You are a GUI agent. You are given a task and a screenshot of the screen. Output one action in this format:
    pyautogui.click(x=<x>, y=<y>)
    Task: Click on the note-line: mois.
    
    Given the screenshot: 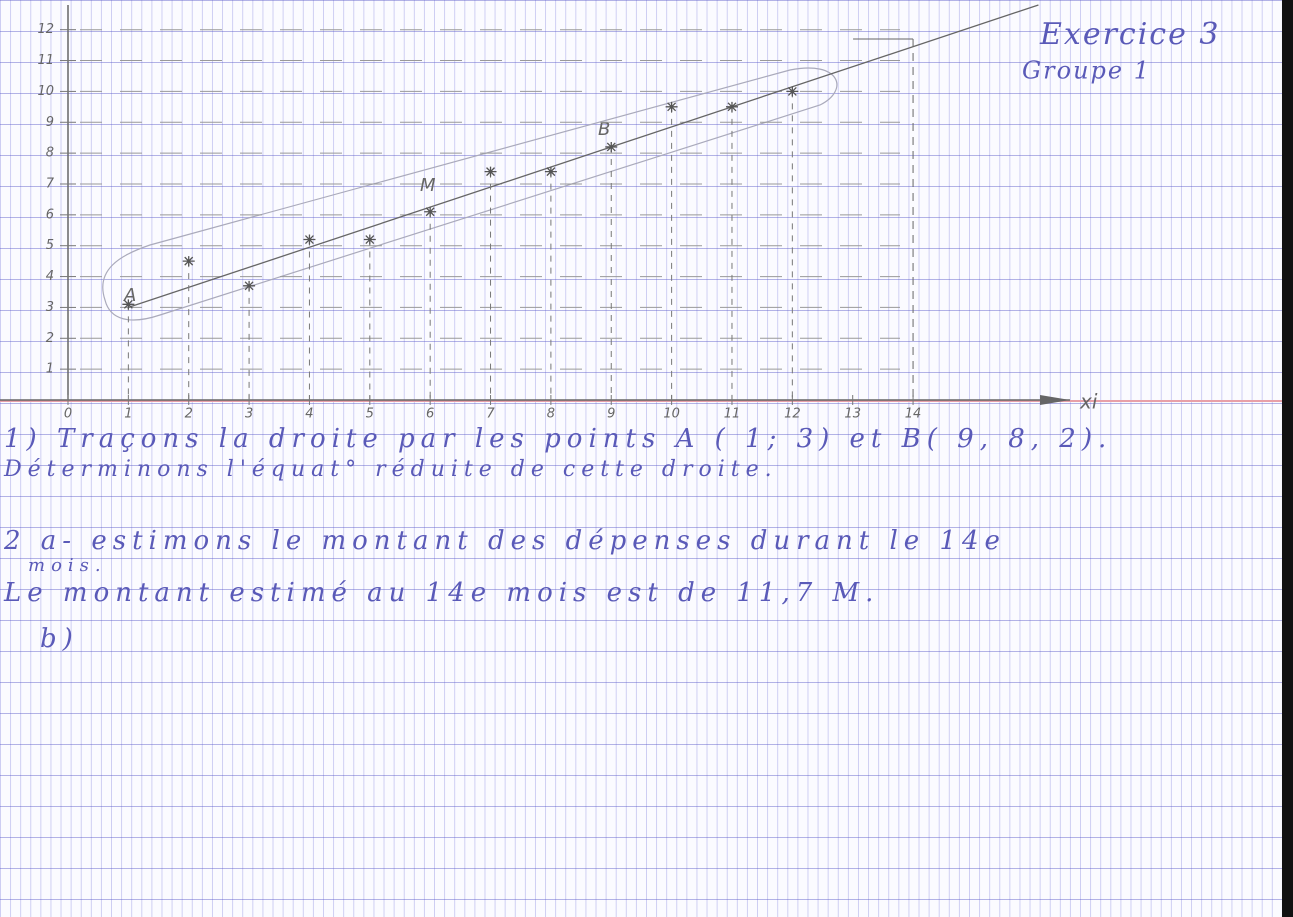 What is the action you would take?
    pyautogui.click(x=67, y=565)
    